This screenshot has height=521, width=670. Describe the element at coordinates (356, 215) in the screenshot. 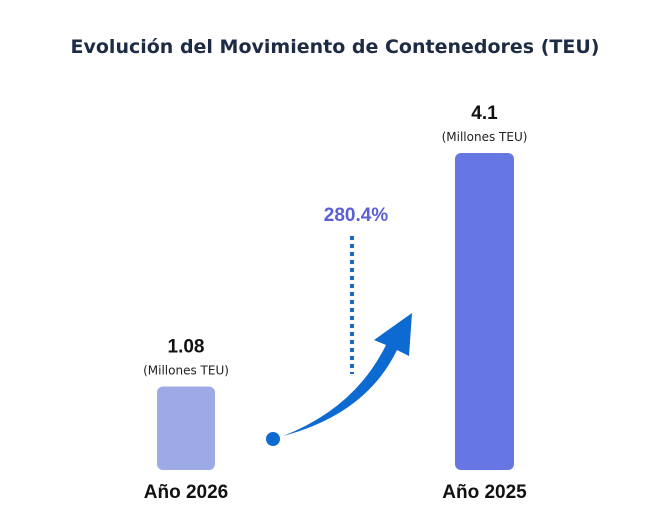

I see `growth-percentage-label: 280.4%` at that location.